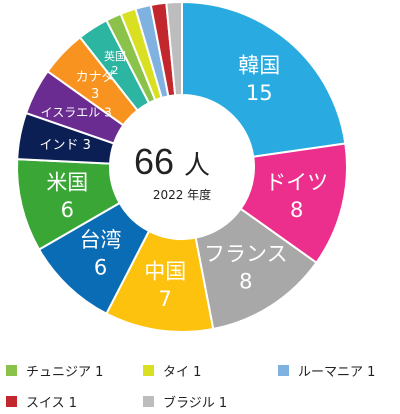 The height and width of the screenshot is (414, 400). Describe the element at coordinates (259, 79) in the screenshot. I see `slice-label-1: 韓国 15` at that location.